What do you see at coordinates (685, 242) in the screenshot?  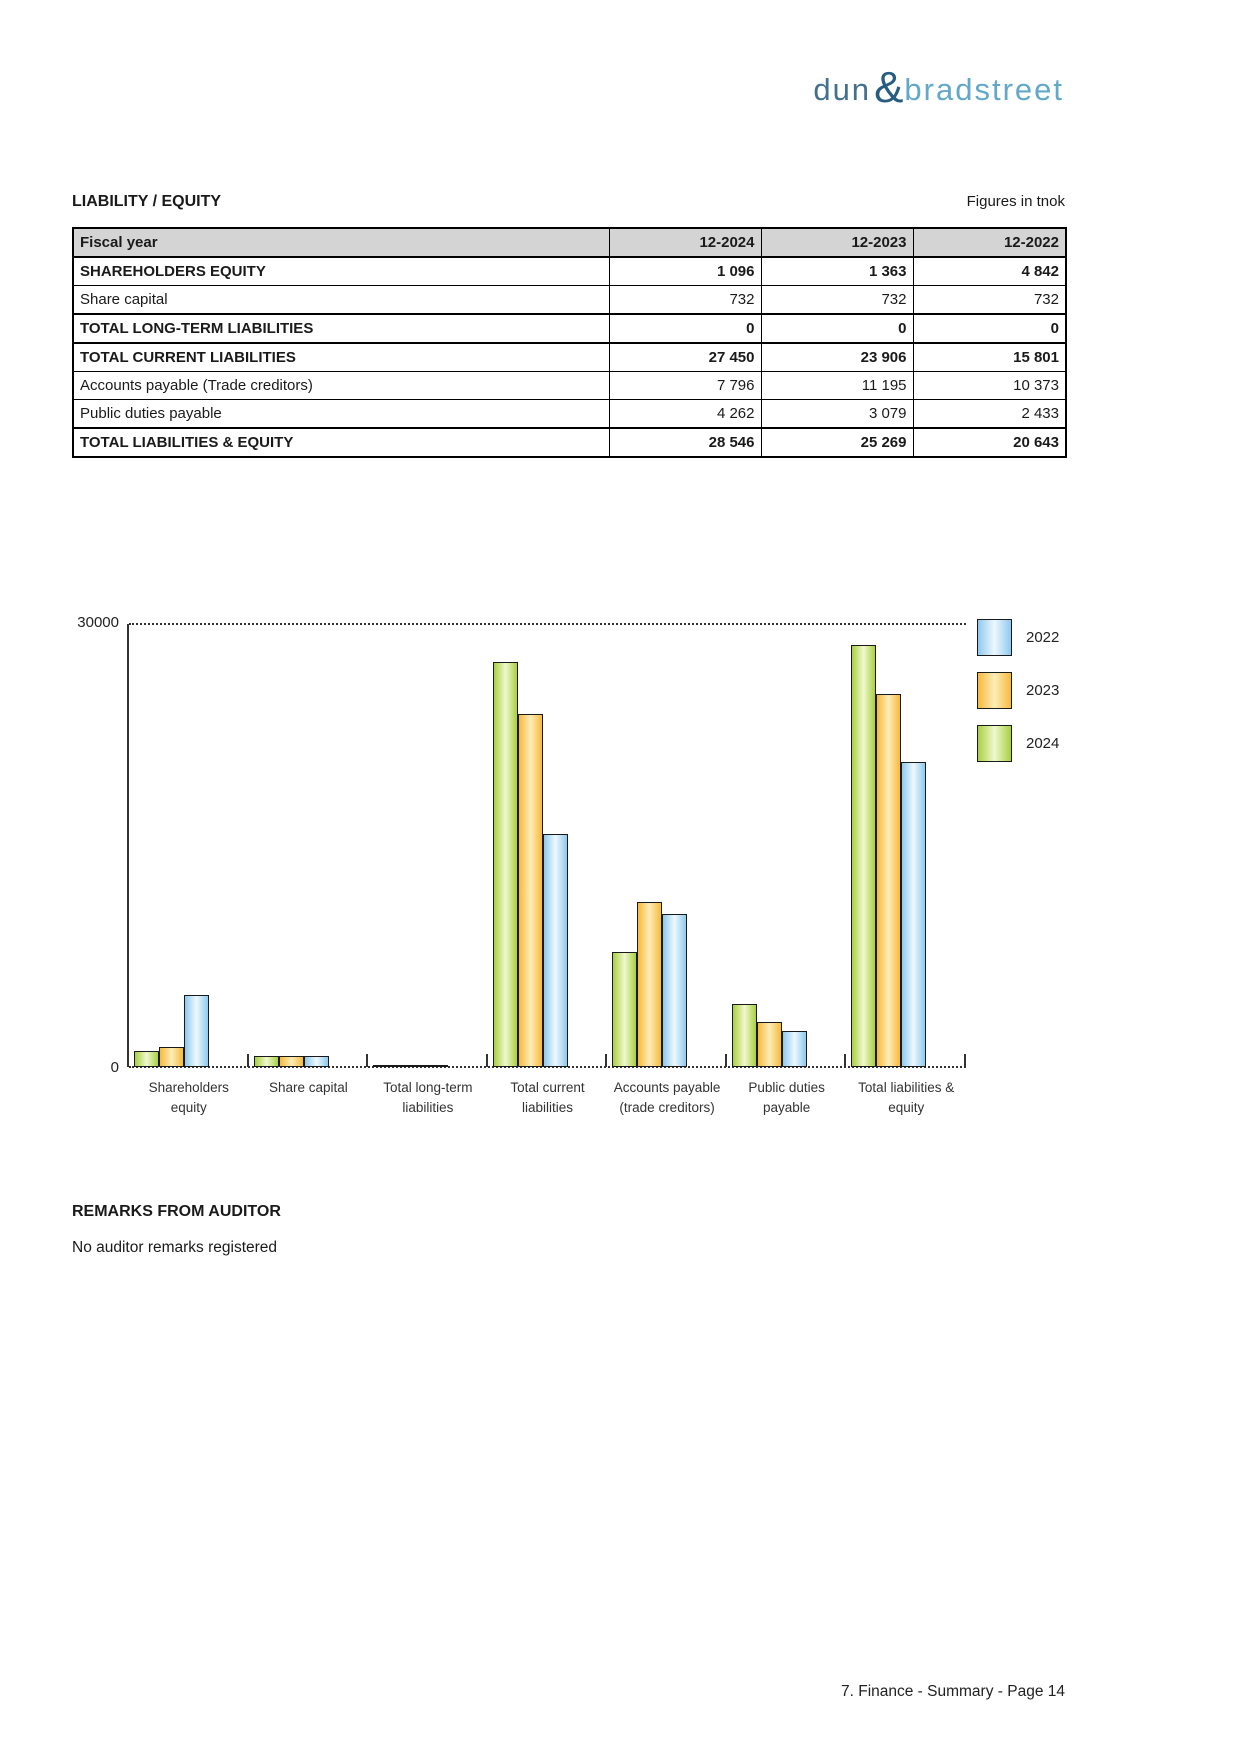 I see `column-header: 12-2024` at bounding box center [685, 242].